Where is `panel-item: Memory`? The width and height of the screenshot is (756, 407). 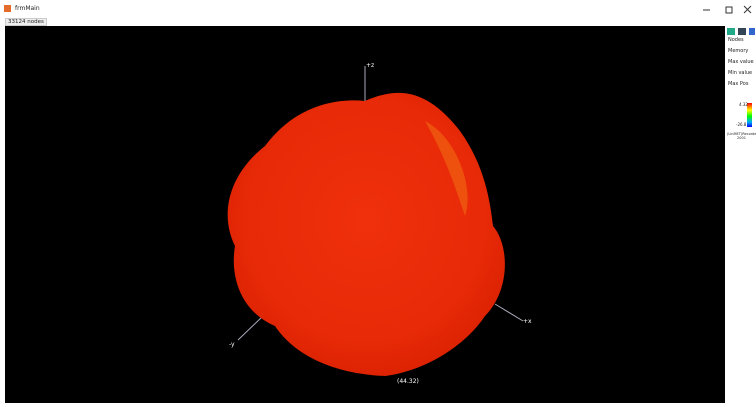 panel-item: Memory is located at coordinates (738, 51).